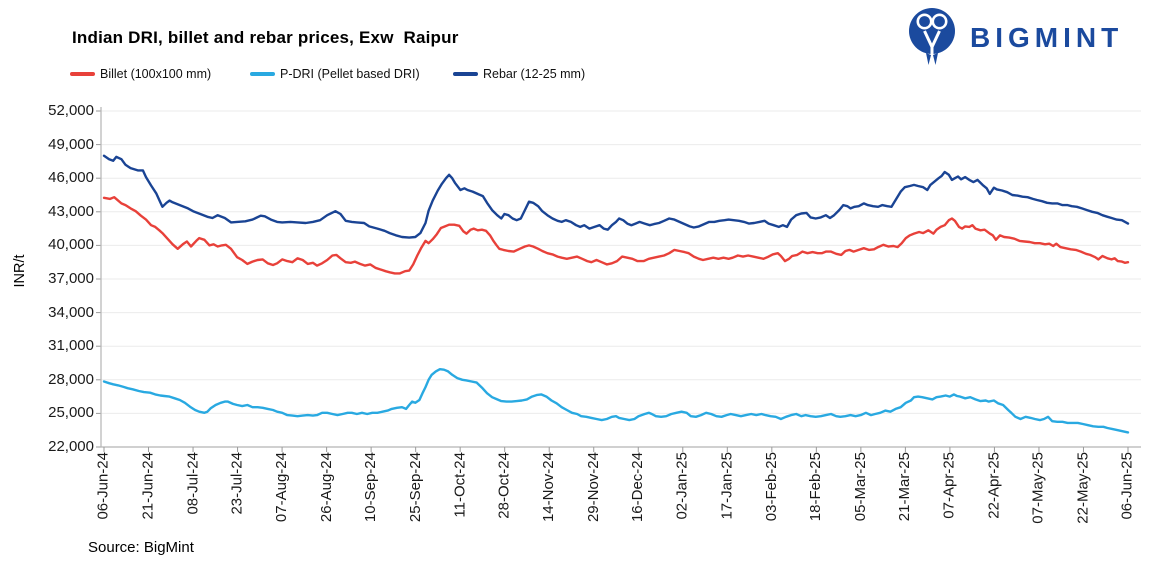  Describe the element at coordinates (460, 485) in the screenshot. I see `x-axis-label: 11-Oct-24` at that location.